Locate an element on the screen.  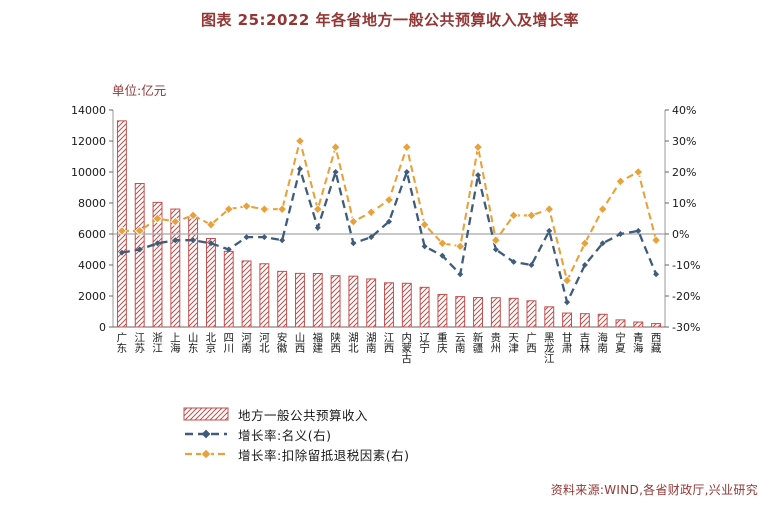
svg-text: 新疆 is located at coordinates (478, 343).